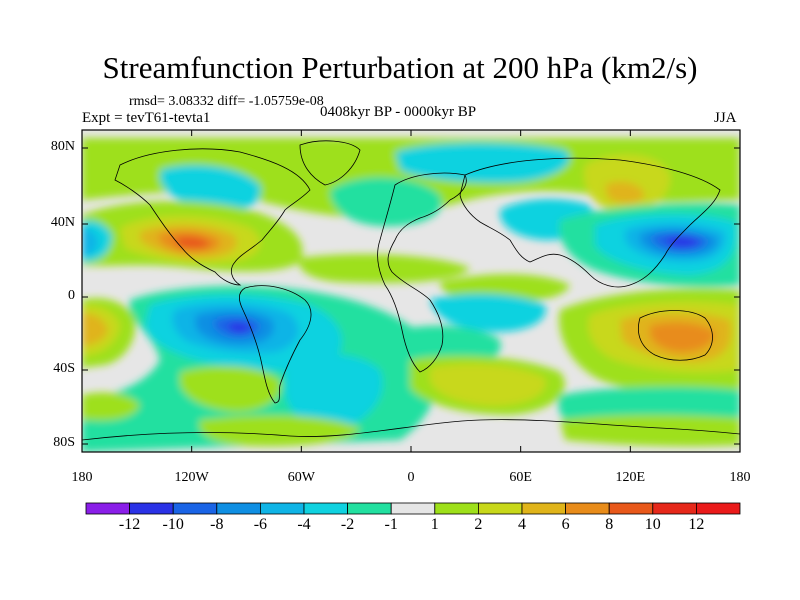 Image resolution: width=800 pixels, height=600 pixels. I want to click on y-tick-label: 40N, so click(62, 222).